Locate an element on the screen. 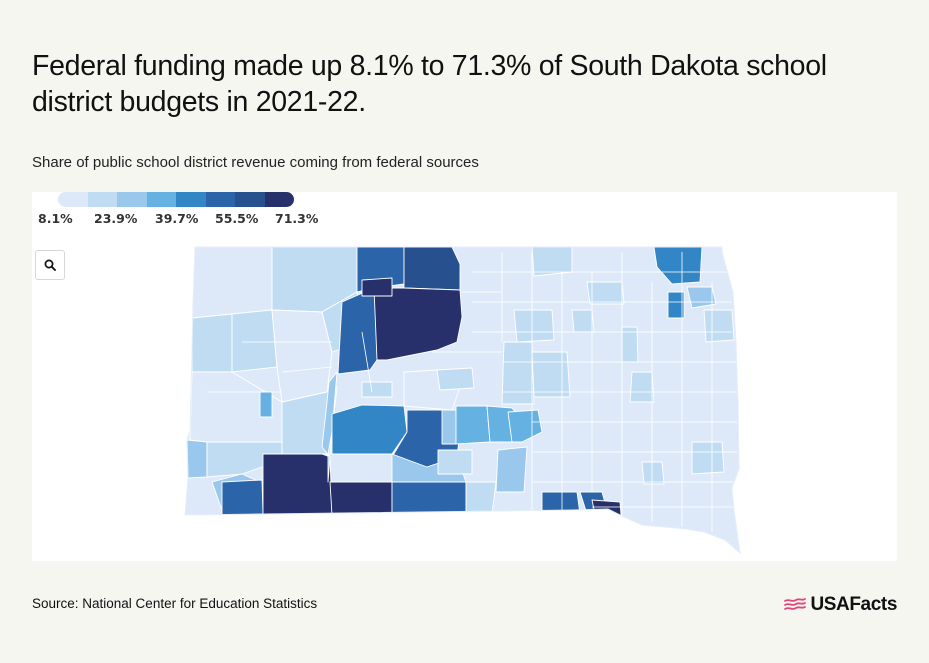  legend-label: 8.1% is located at coordinates (55, 218).